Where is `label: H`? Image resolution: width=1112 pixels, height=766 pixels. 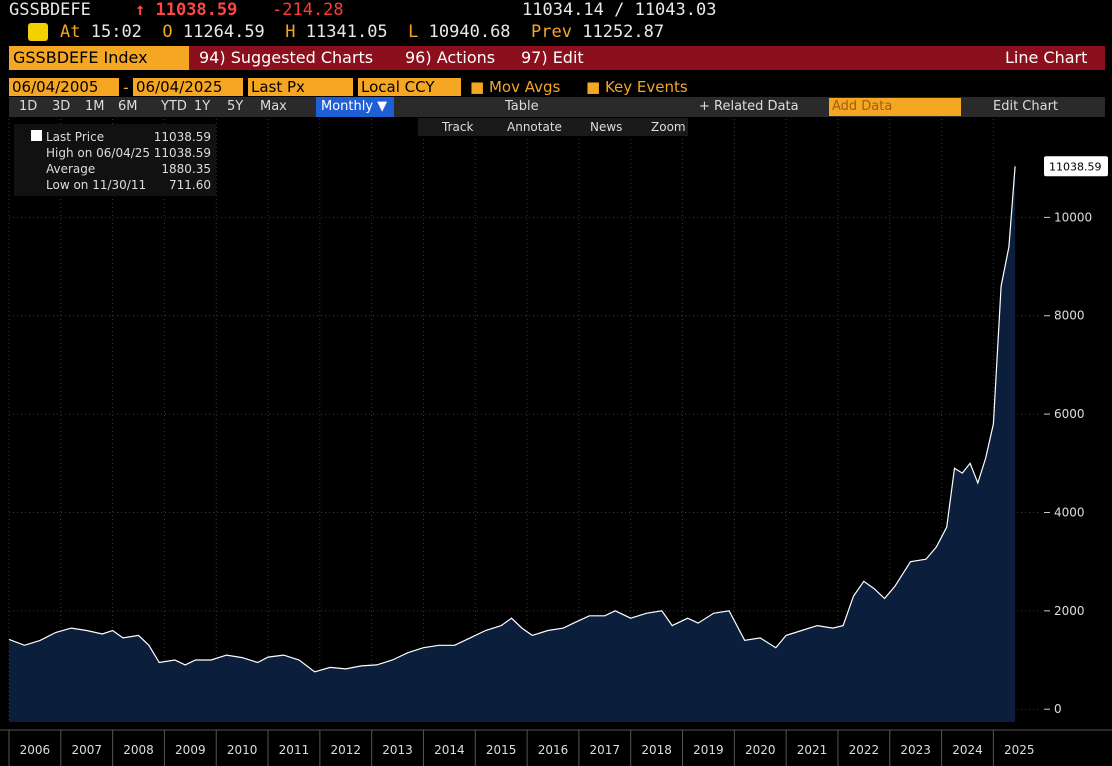 label: H is located at coordinates (290, 32).